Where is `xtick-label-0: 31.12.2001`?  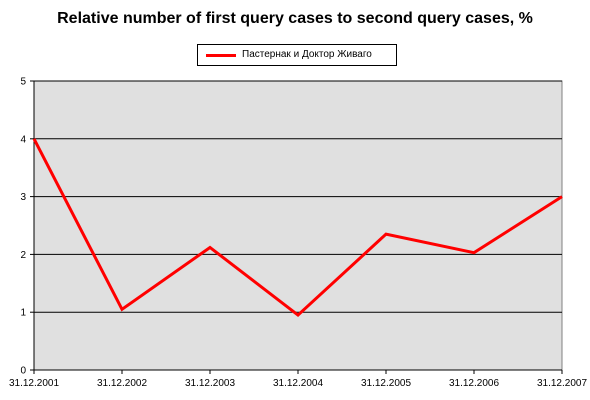
xtick-label-0: 31.12.2001 is located at coordinates (34, 383).